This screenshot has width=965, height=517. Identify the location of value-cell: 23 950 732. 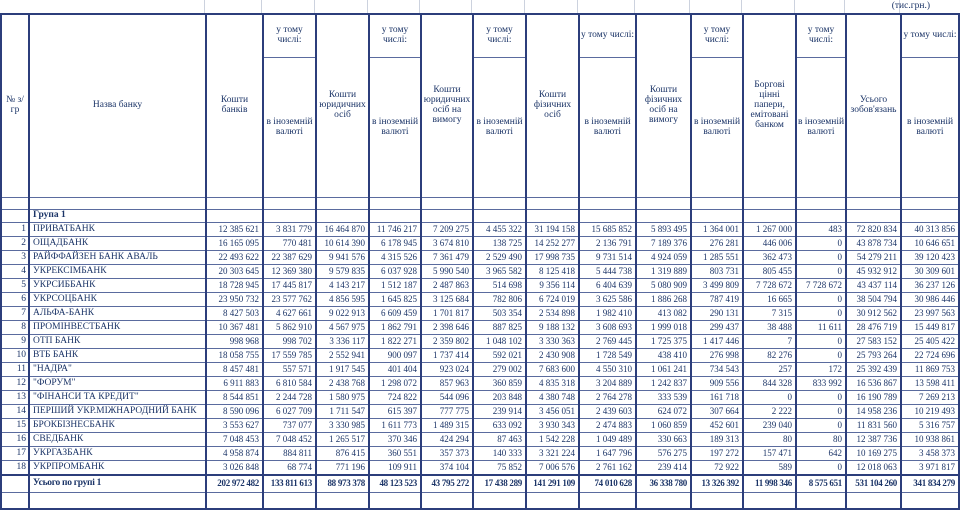
(234, 299).